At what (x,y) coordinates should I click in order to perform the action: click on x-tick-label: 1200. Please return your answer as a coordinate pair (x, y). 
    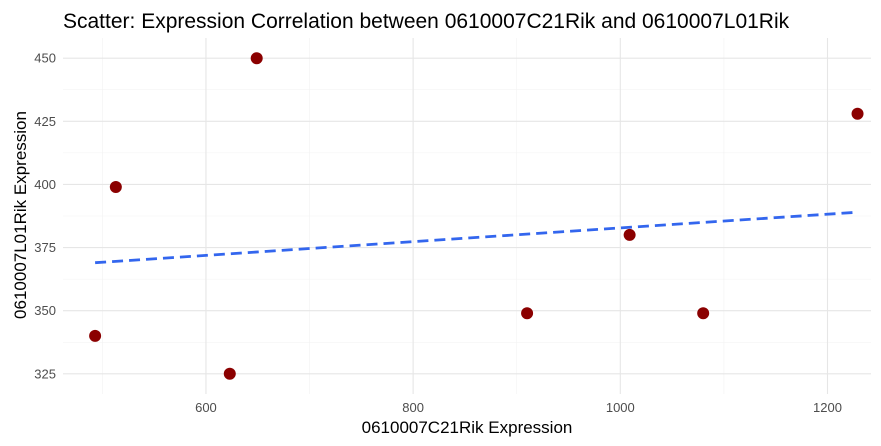
    Looking at the image, I should click on (827, 407).